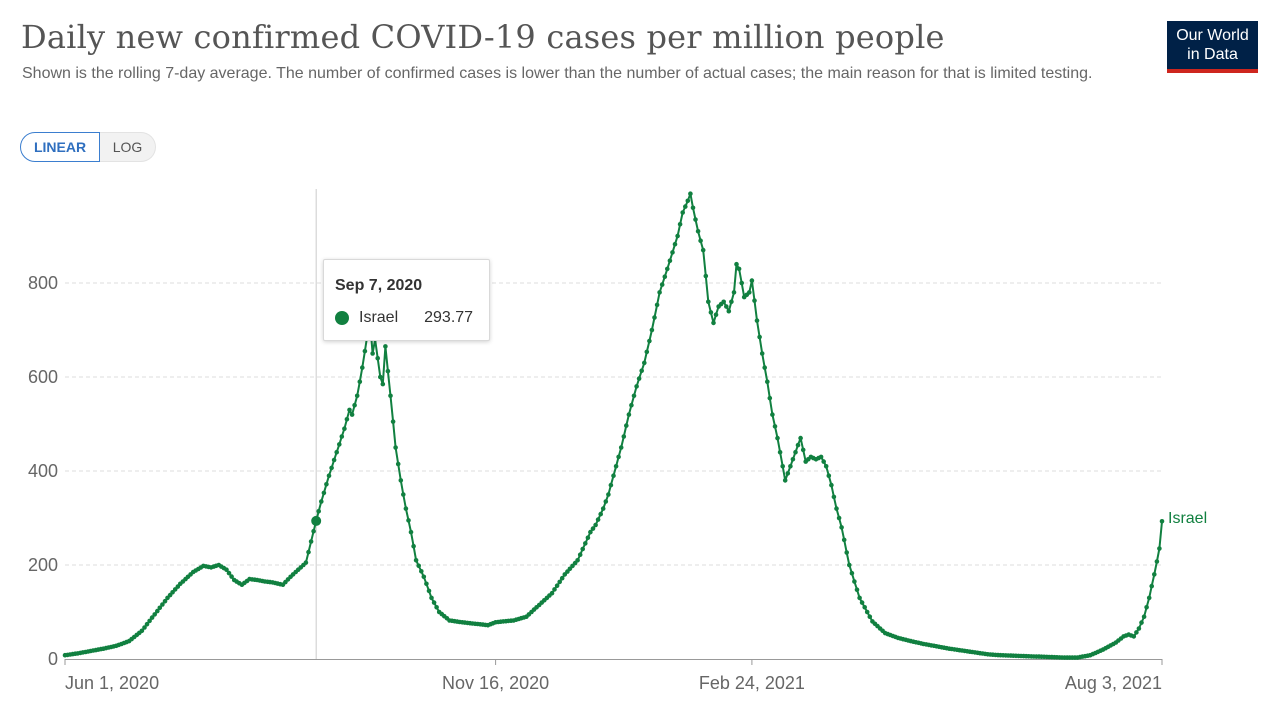 This screenshot has height=704, width=1280. I want to click on hovered-data-point, so click(316, 520).